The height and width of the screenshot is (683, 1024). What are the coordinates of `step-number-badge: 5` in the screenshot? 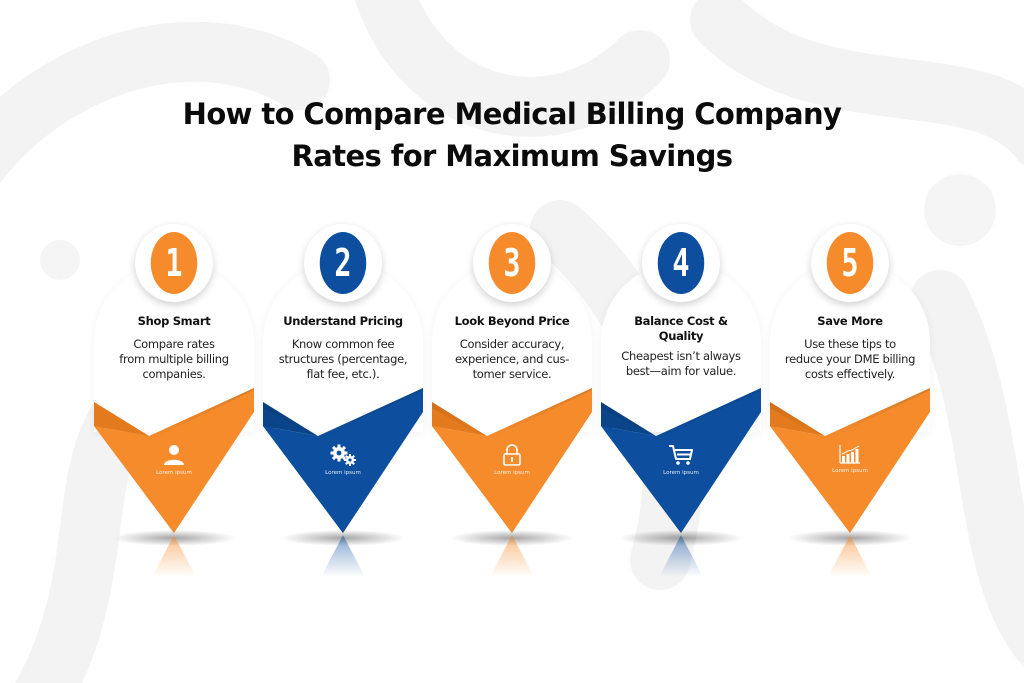 It's located at (850, 263).